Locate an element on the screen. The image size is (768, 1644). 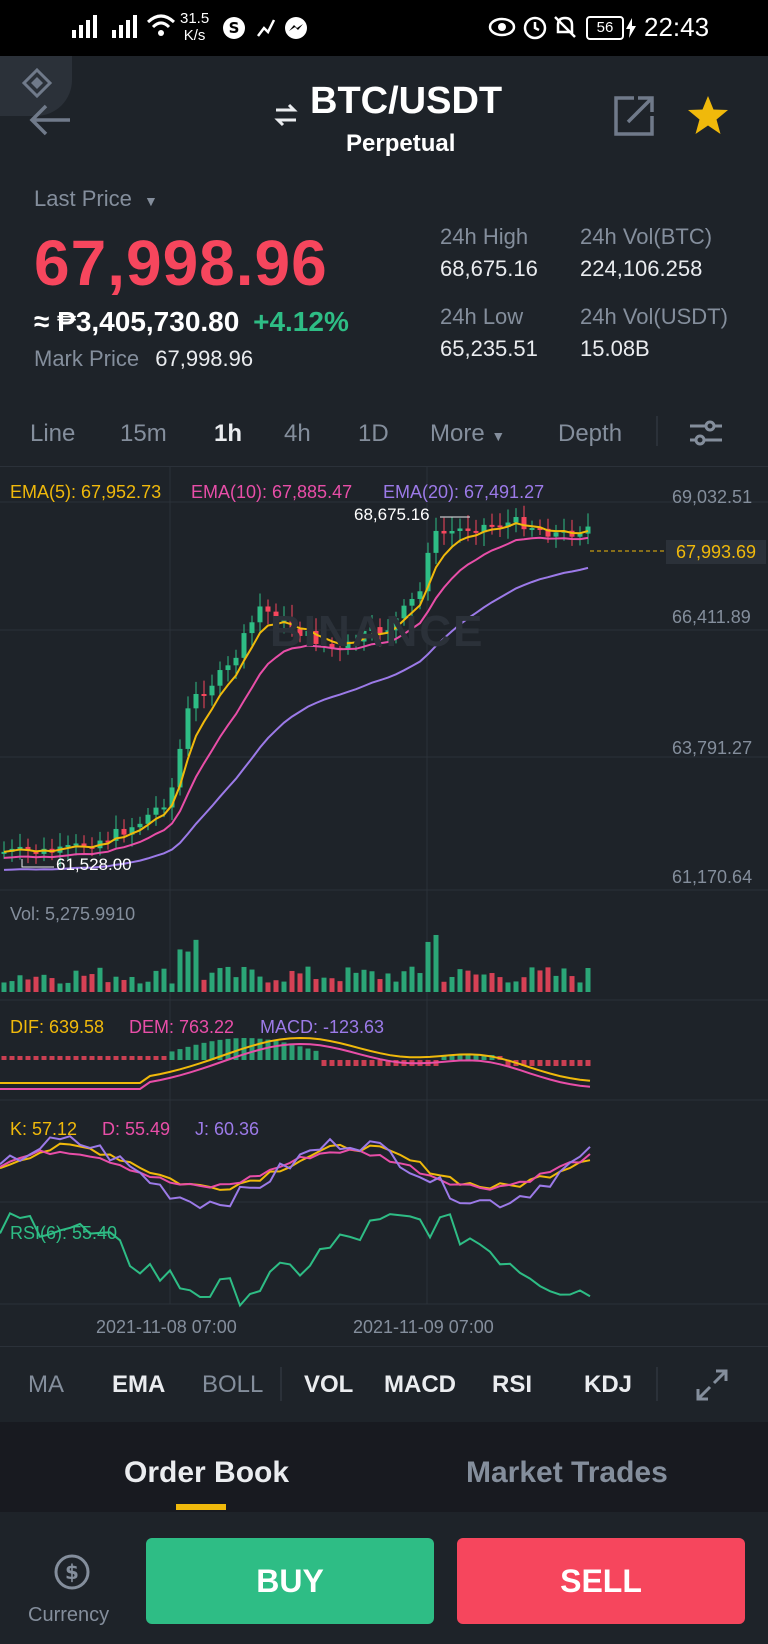
axis-label: 61,170.64 is located at coordinates (712, 877).